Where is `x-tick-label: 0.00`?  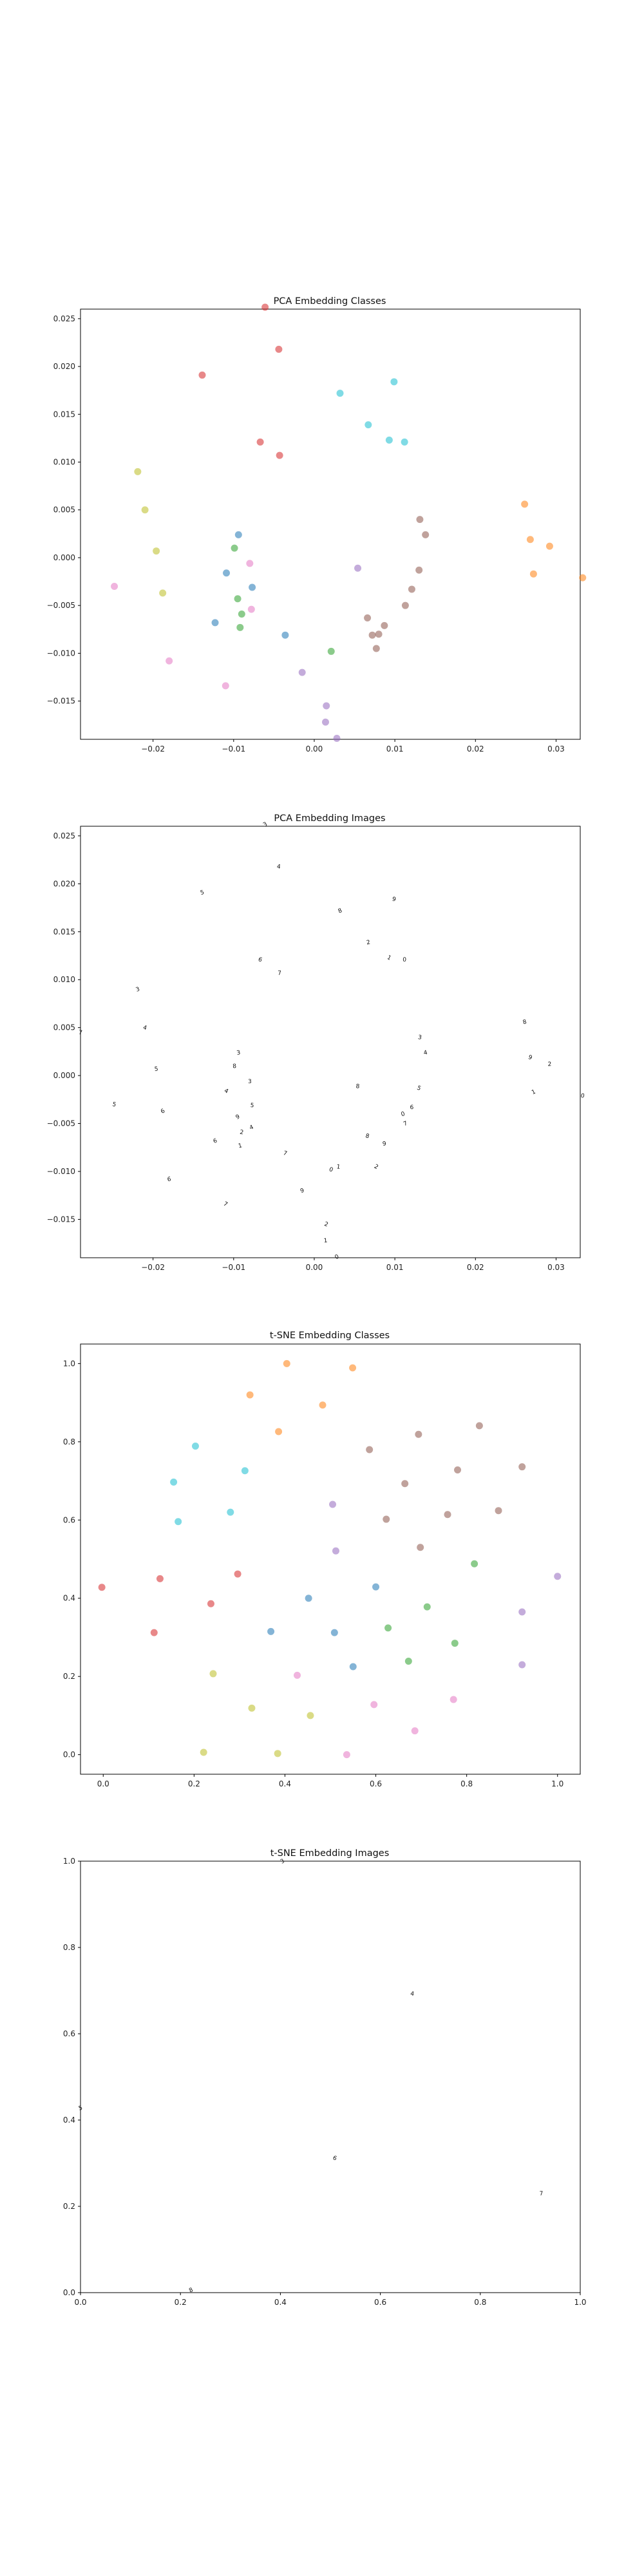
x-tick-label: 0.00 is located at coordinates (314, 749).